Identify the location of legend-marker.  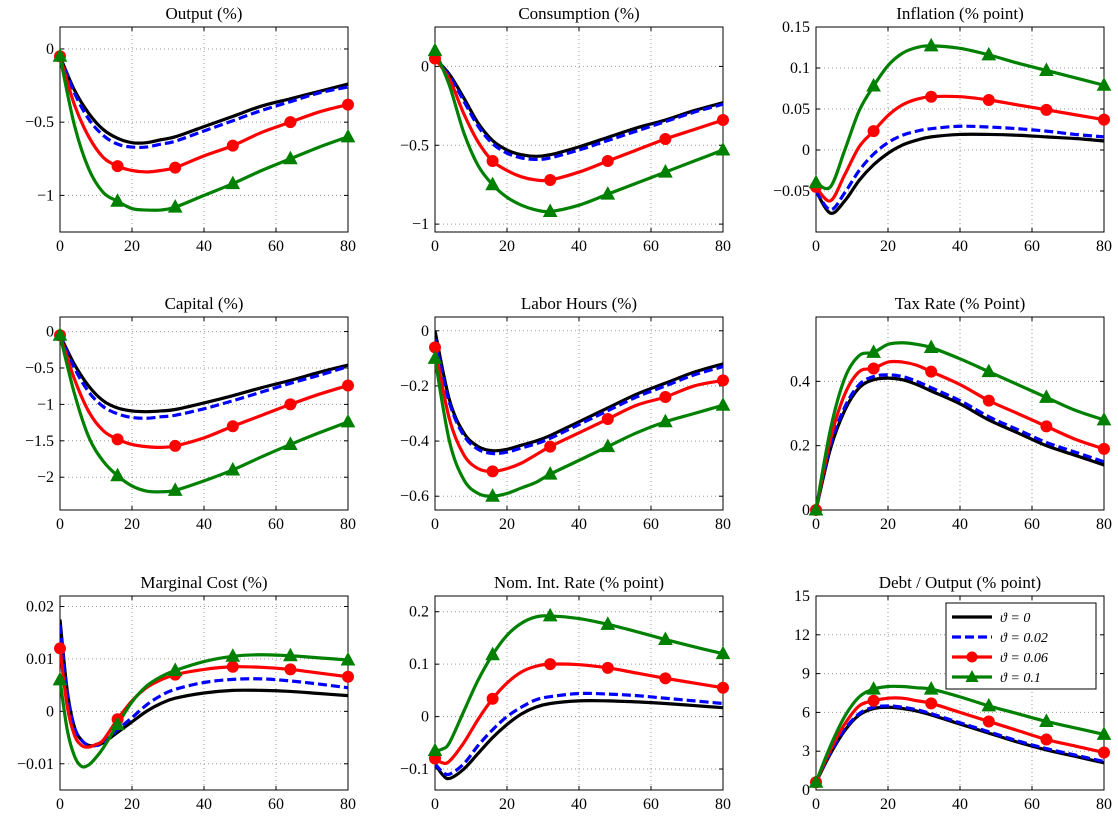
(972, 657).